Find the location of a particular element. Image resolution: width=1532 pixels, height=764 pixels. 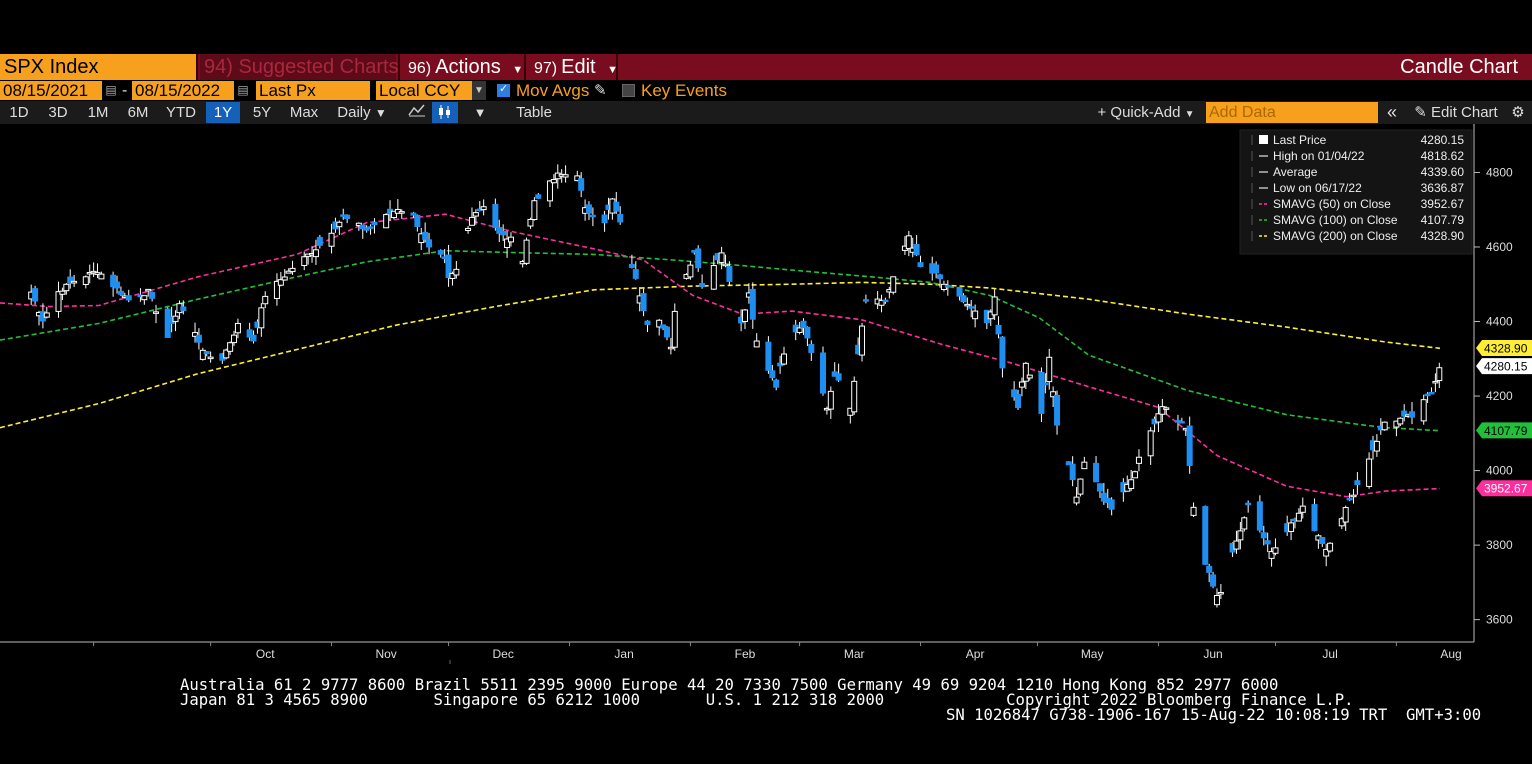

period-max: Max is located at coordinates (304, 112).